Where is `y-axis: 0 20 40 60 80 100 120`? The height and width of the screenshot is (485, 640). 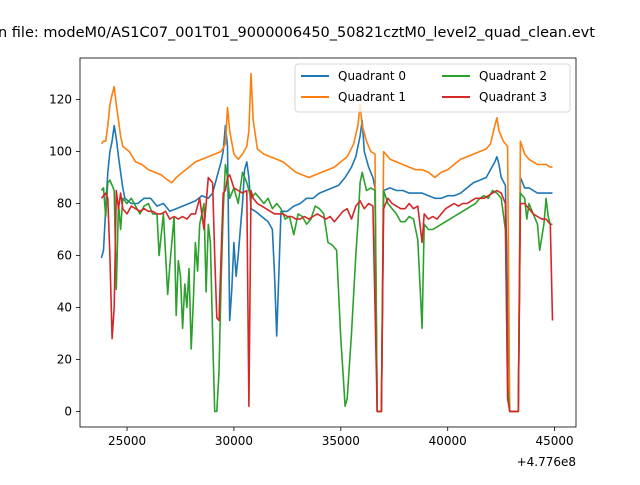 y-axis: 0 20 40 60 80 100 120 is located at coordinates (64, 255).